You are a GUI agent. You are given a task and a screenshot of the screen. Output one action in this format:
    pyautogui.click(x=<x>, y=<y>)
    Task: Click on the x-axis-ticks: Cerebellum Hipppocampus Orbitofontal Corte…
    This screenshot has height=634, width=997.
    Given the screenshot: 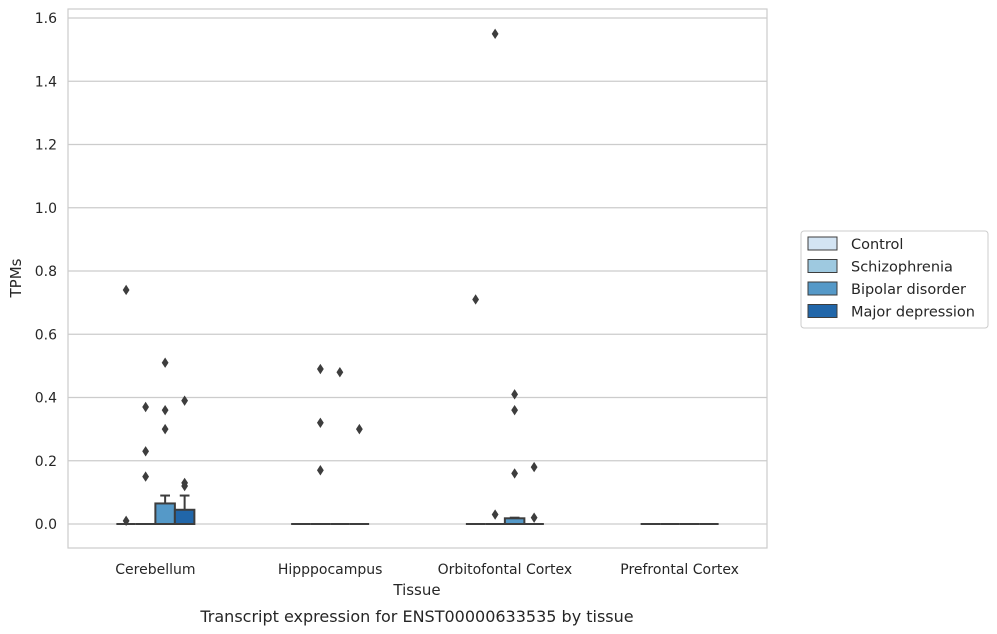 What is the action you would take?
    pyautogui.click(x=427, y=570)
    